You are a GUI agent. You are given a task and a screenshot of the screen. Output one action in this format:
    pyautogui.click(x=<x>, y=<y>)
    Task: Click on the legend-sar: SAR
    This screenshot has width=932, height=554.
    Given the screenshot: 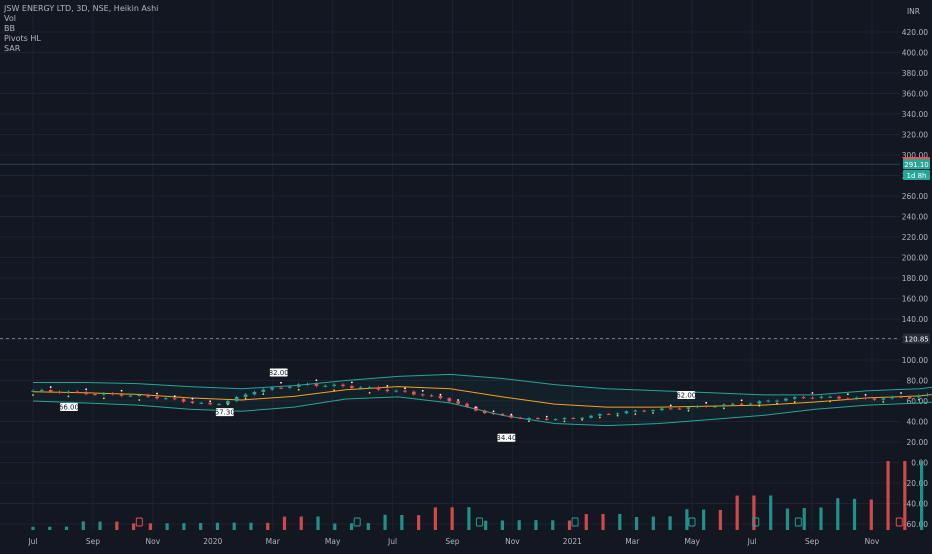 What is the action you would take?
    pyautogui.click(x=12, y=48)
    